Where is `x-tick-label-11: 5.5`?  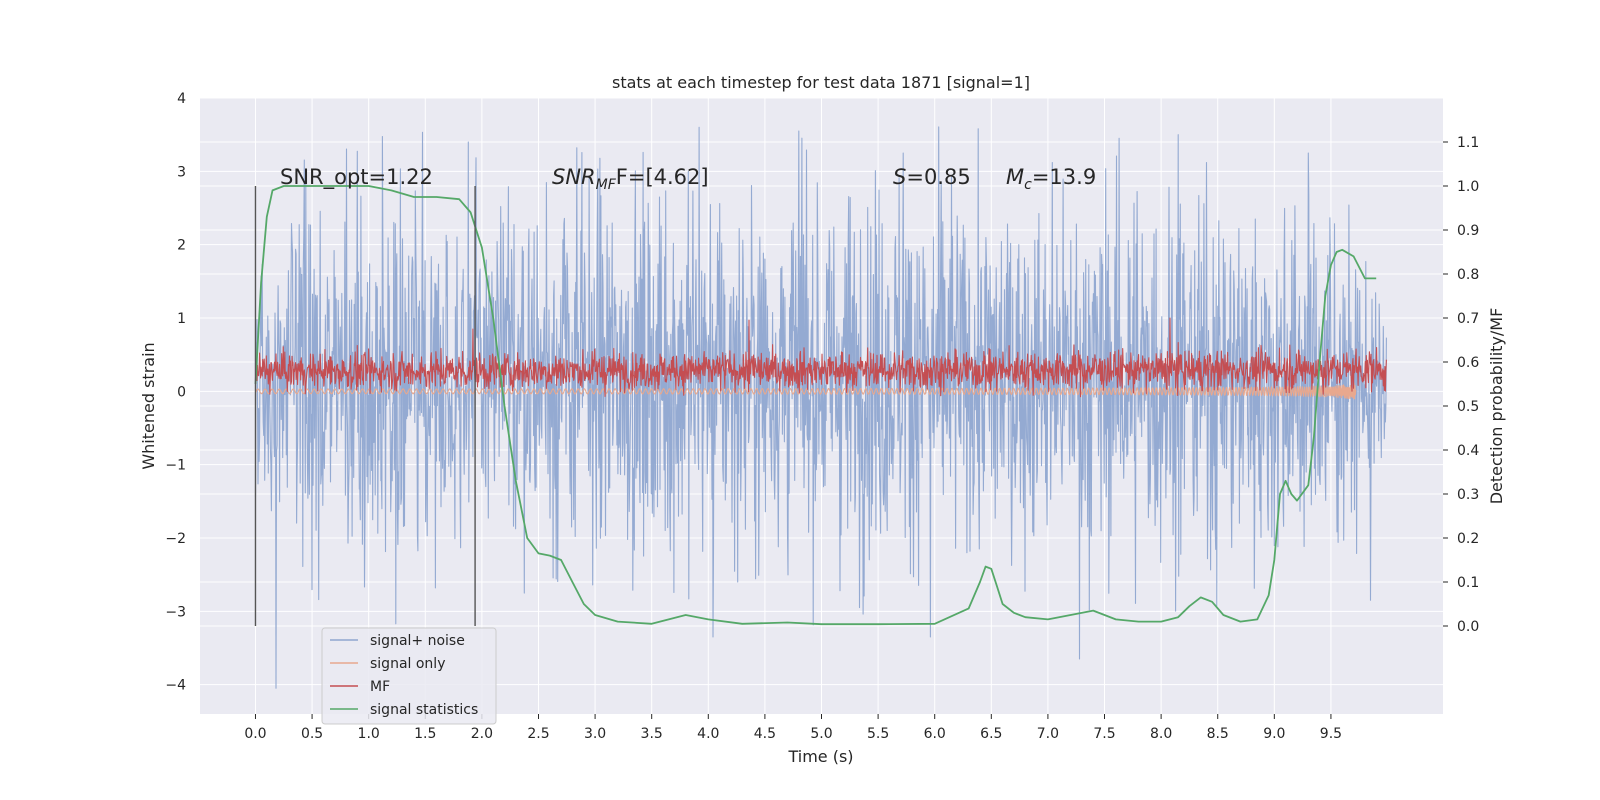 x-tick-label-11: 5.5 is located at coordinates (878, 734).